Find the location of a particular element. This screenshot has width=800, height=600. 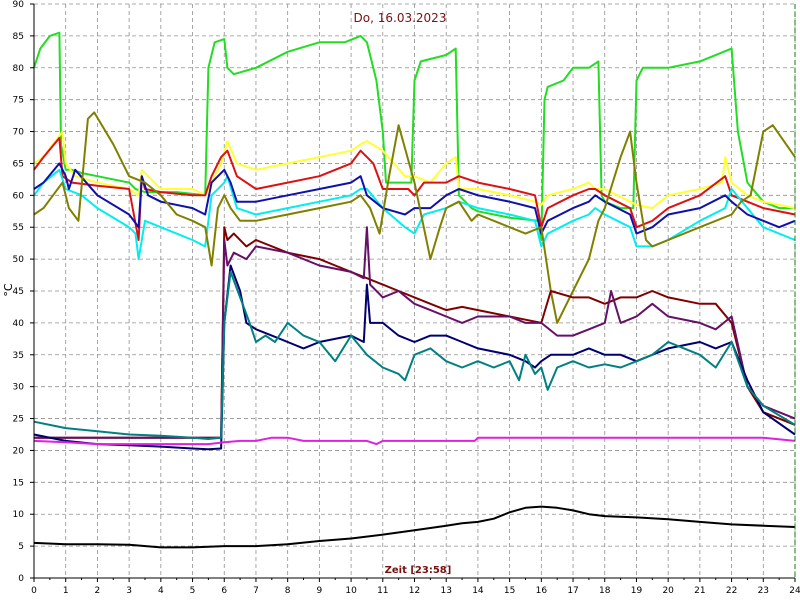

y-tick-label: 80 is located at coordinates (19, 69).